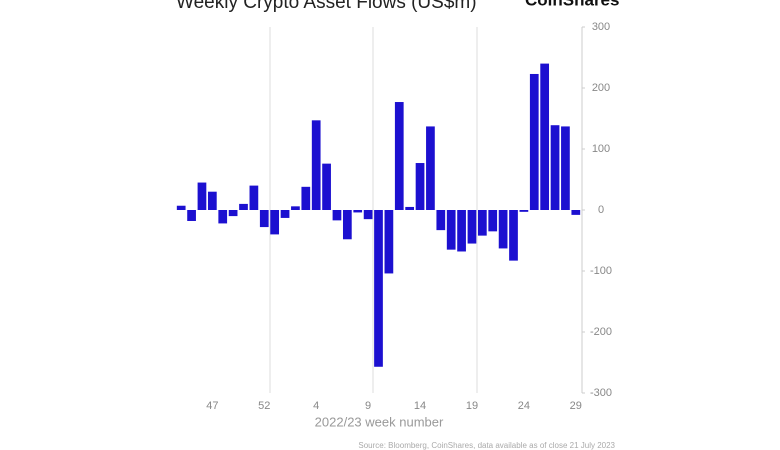 The image size is (780, 450). What do you see at coordinates (601, 149) in the screenshot?
I see `y-tick-label: 100` at bounding box center [601, 149].